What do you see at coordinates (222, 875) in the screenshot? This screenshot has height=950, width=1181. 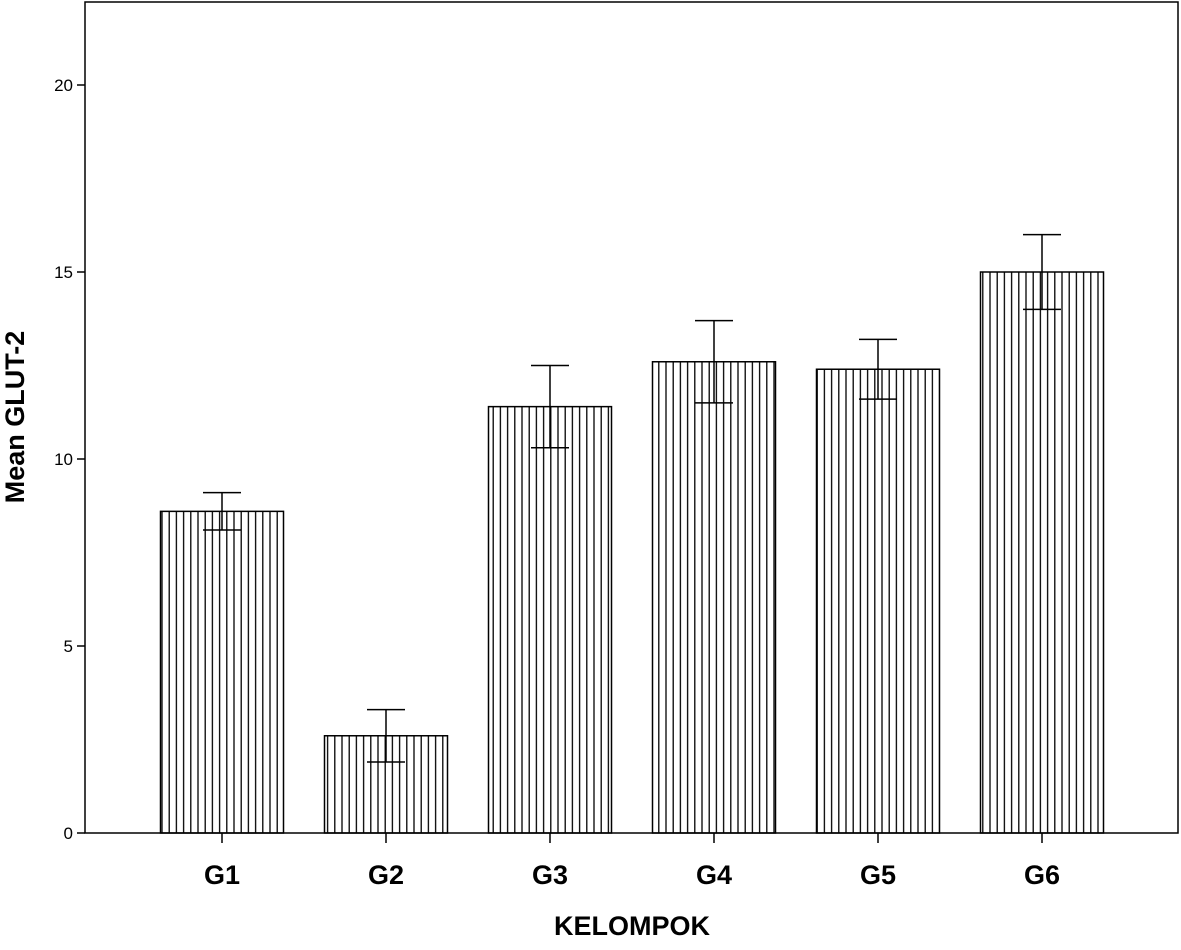 I see `x-tick-label-g1: G1` at bounding box center [222, 875].